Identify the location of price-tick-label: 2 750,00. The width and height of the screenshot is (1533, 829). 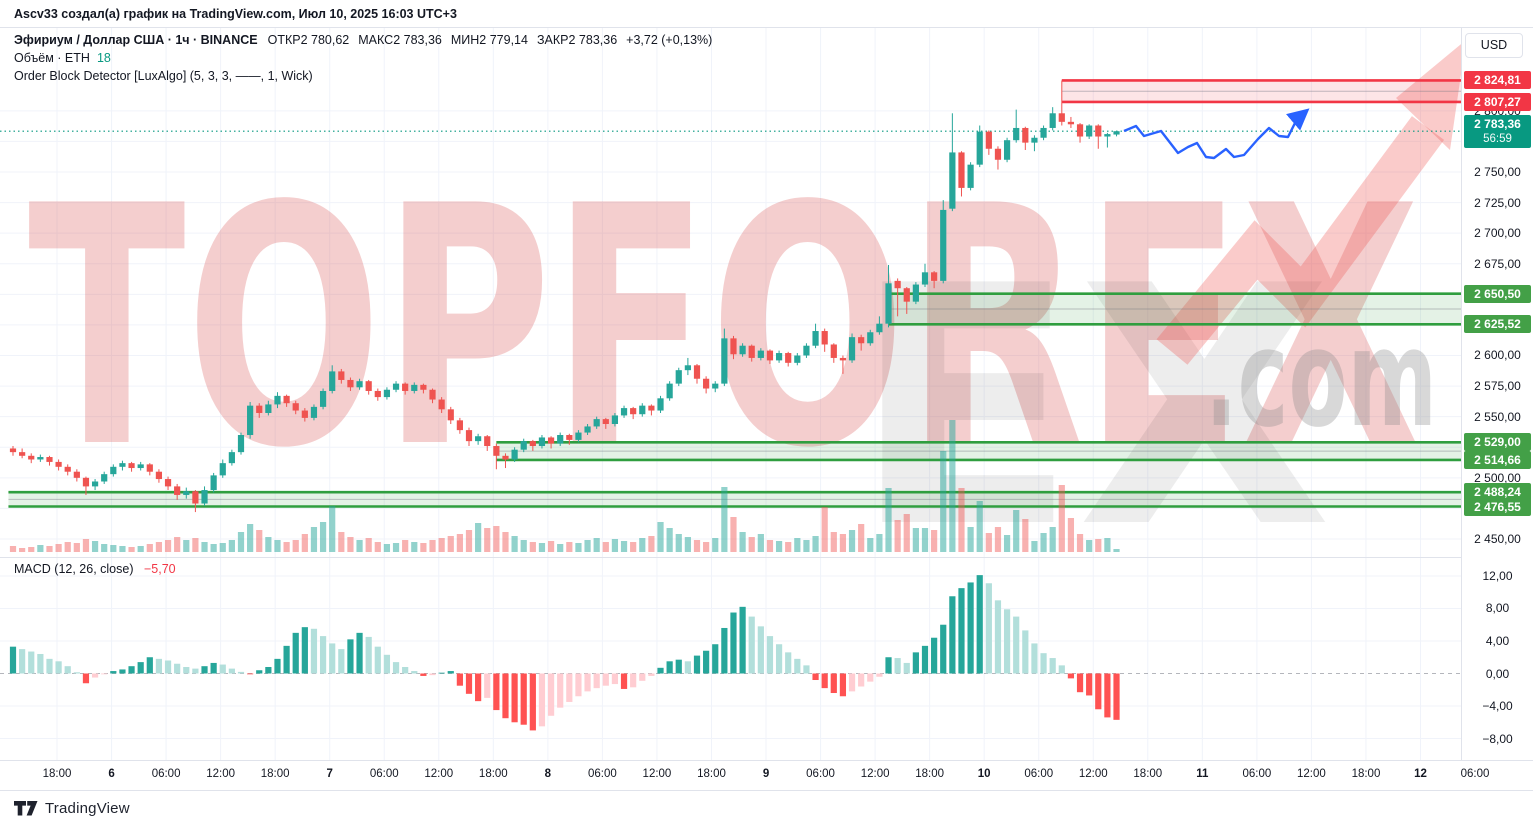
(1497, 172).